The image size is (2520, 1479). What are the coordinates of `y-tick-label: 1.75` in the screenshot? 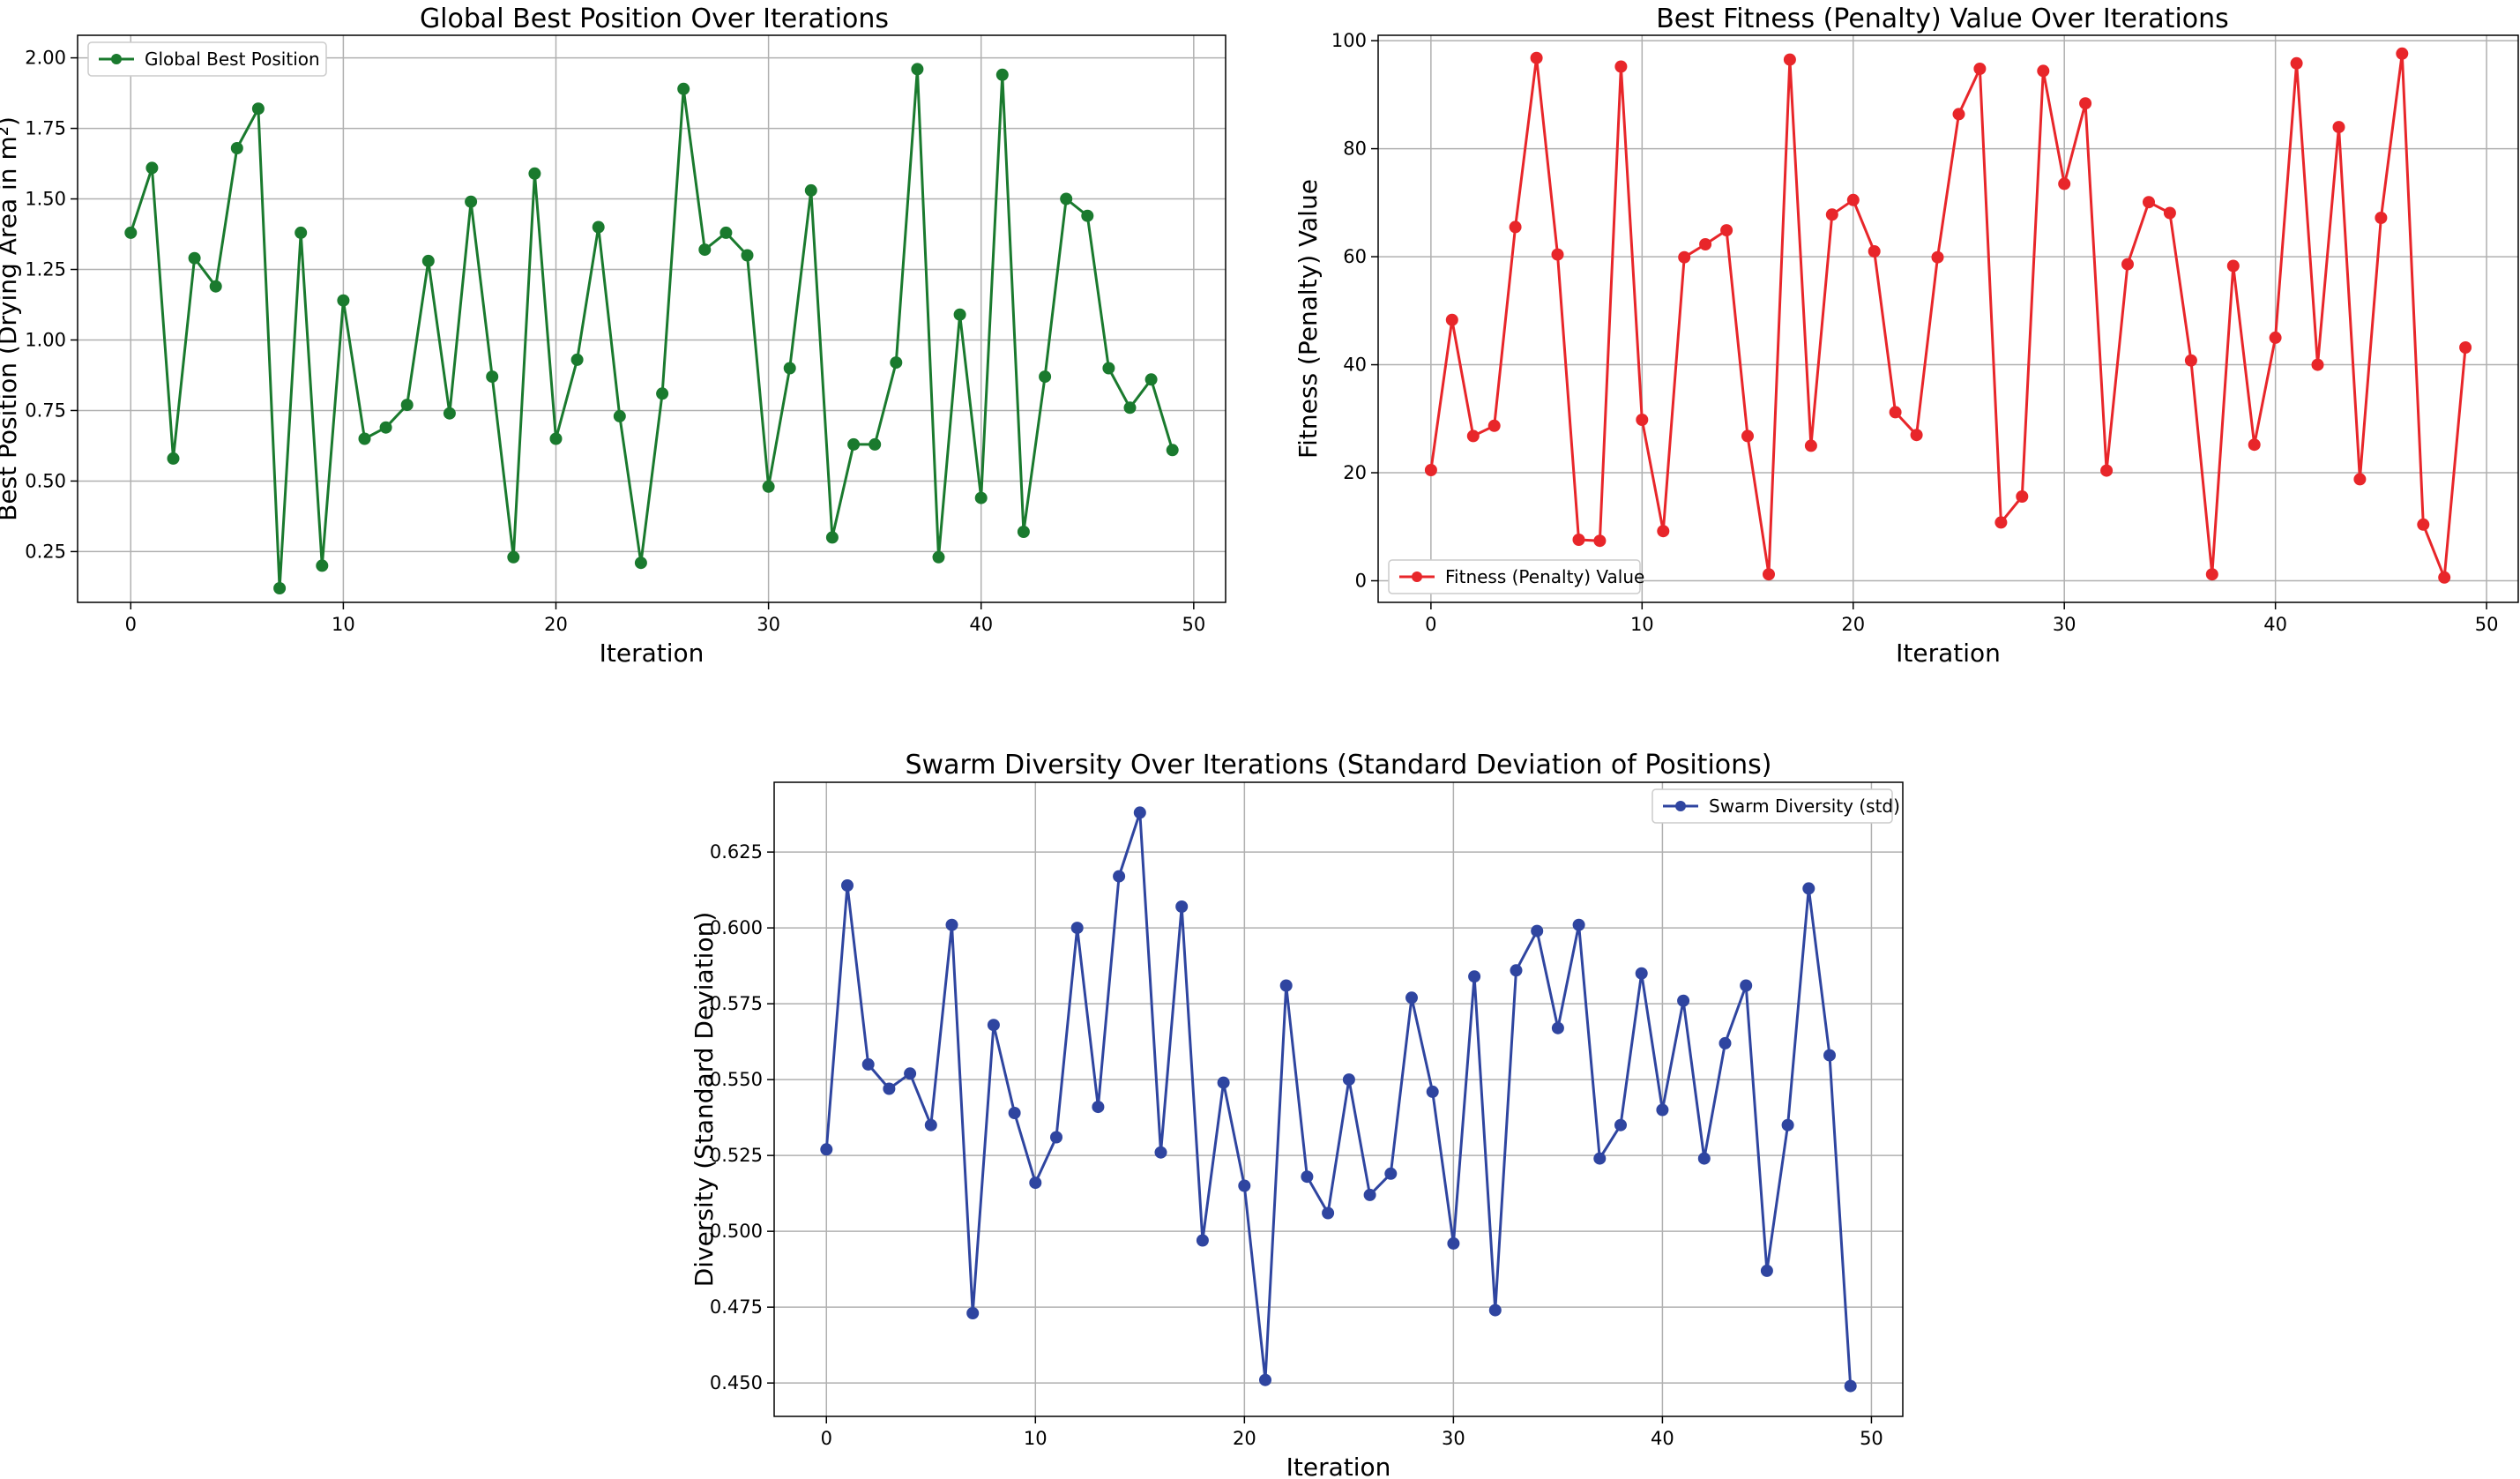 It's located at (45, 128).